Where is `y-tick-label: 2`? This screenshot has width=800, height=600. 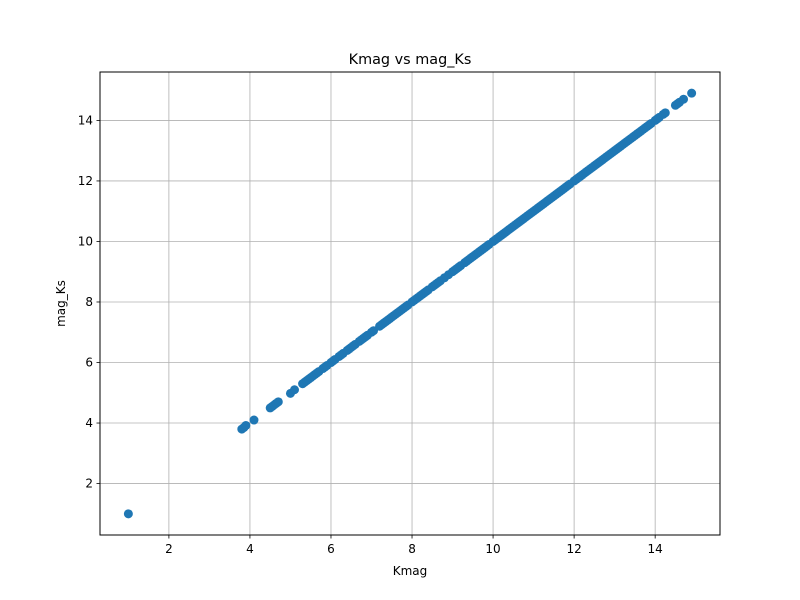 y-tick-label: 2 is located at coordinates (89, 484).